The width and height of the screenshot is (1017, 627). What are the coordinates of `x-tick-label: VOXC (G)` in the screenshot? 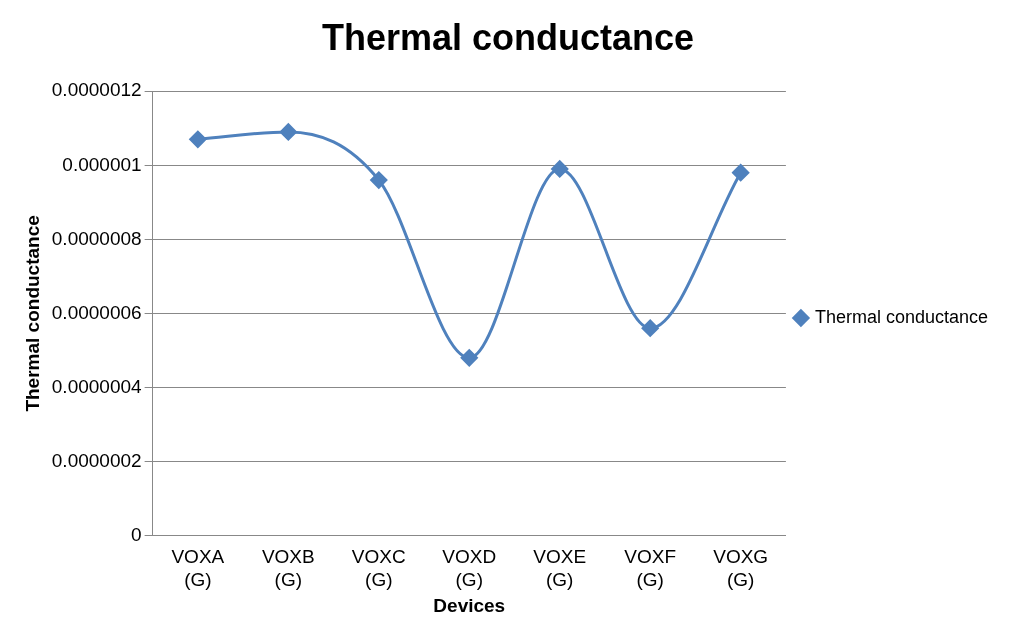 It's located at (378, 568).